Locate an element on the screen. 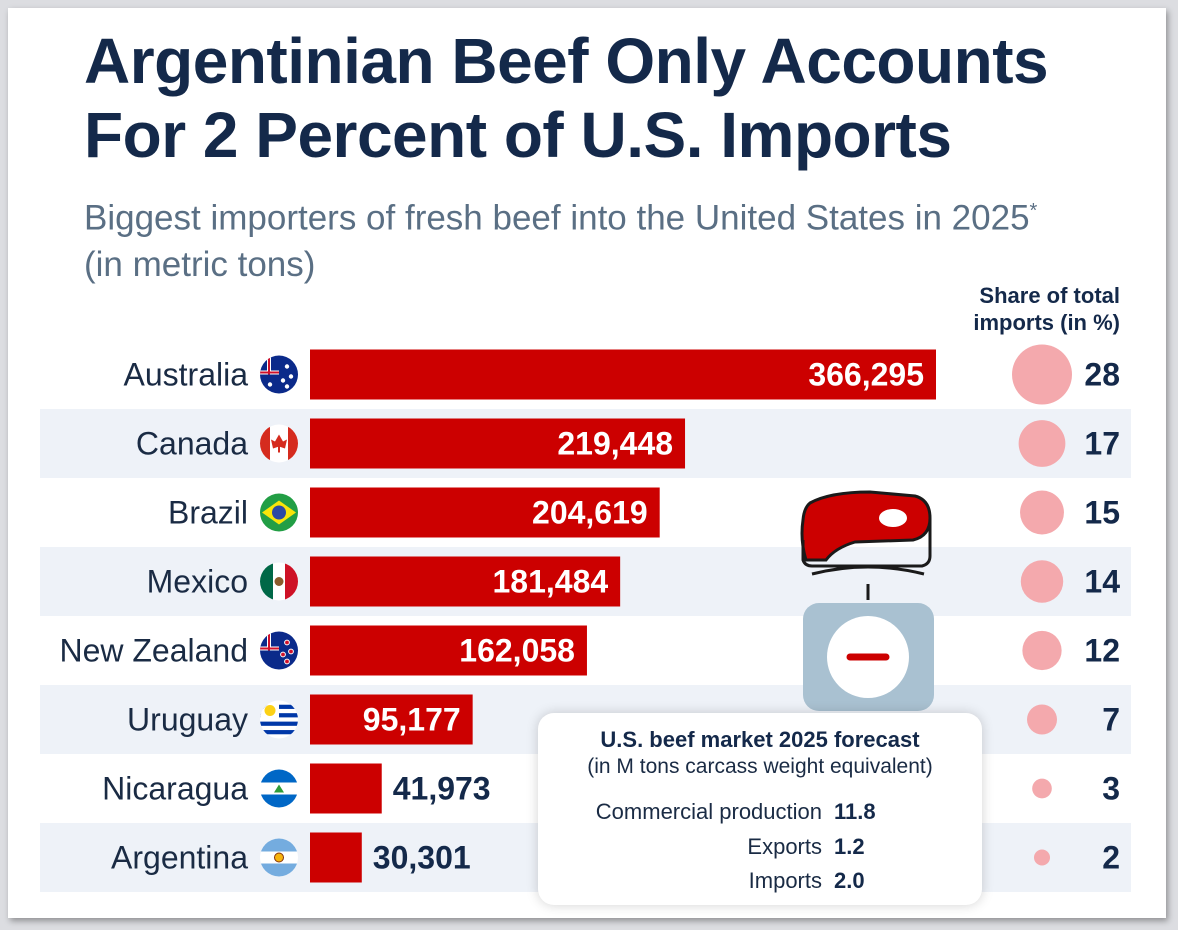  bar-row: Uruguay 95,177 7 is located at coordinates (623, 719).